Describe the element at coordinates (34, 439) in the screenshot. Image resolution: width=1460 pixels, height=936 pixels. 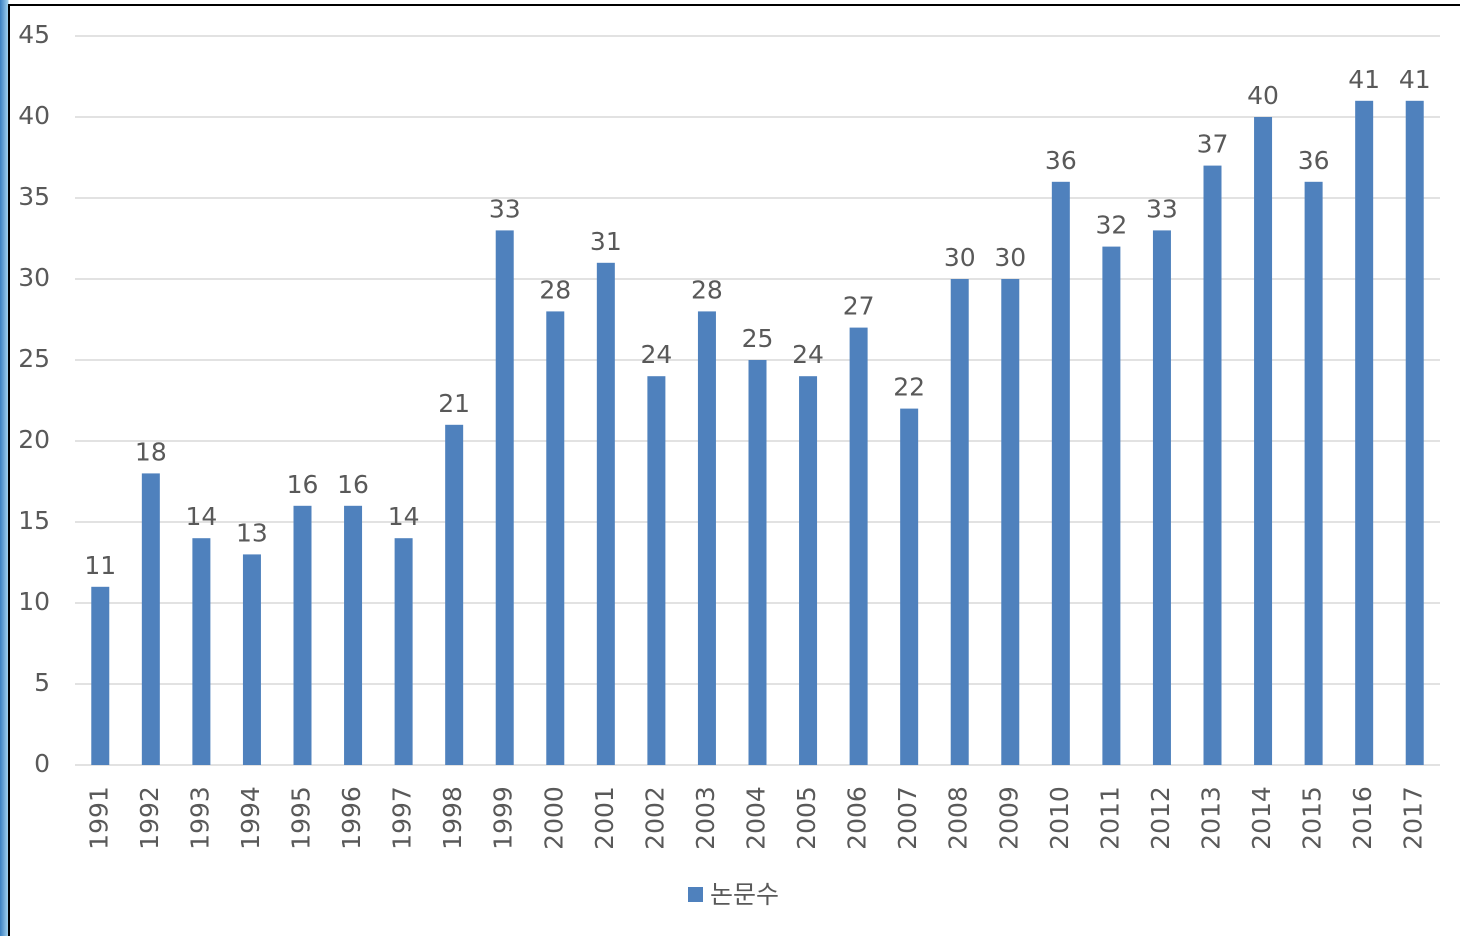
I see `y-tick-label: 20` at that location.